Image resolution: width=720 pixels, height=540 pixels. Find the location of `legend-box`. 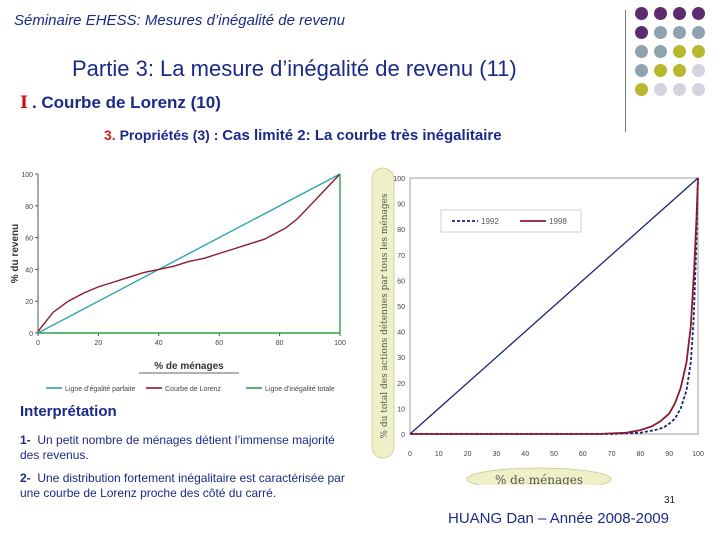

legend-box is located at coordinates (511, 221).